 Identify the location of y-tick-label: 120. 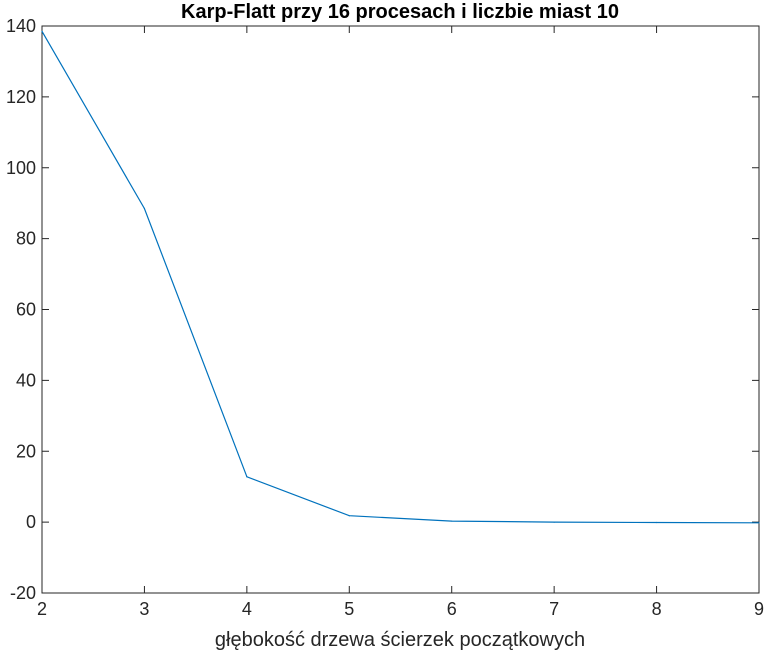
(21, 97).